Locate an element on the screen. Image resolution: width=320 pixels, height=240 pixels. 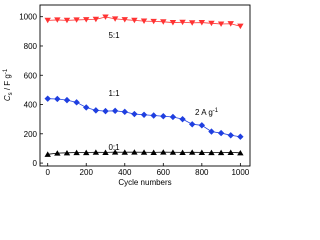
y-tick-label: 600 is located at coordinates (31, 75).